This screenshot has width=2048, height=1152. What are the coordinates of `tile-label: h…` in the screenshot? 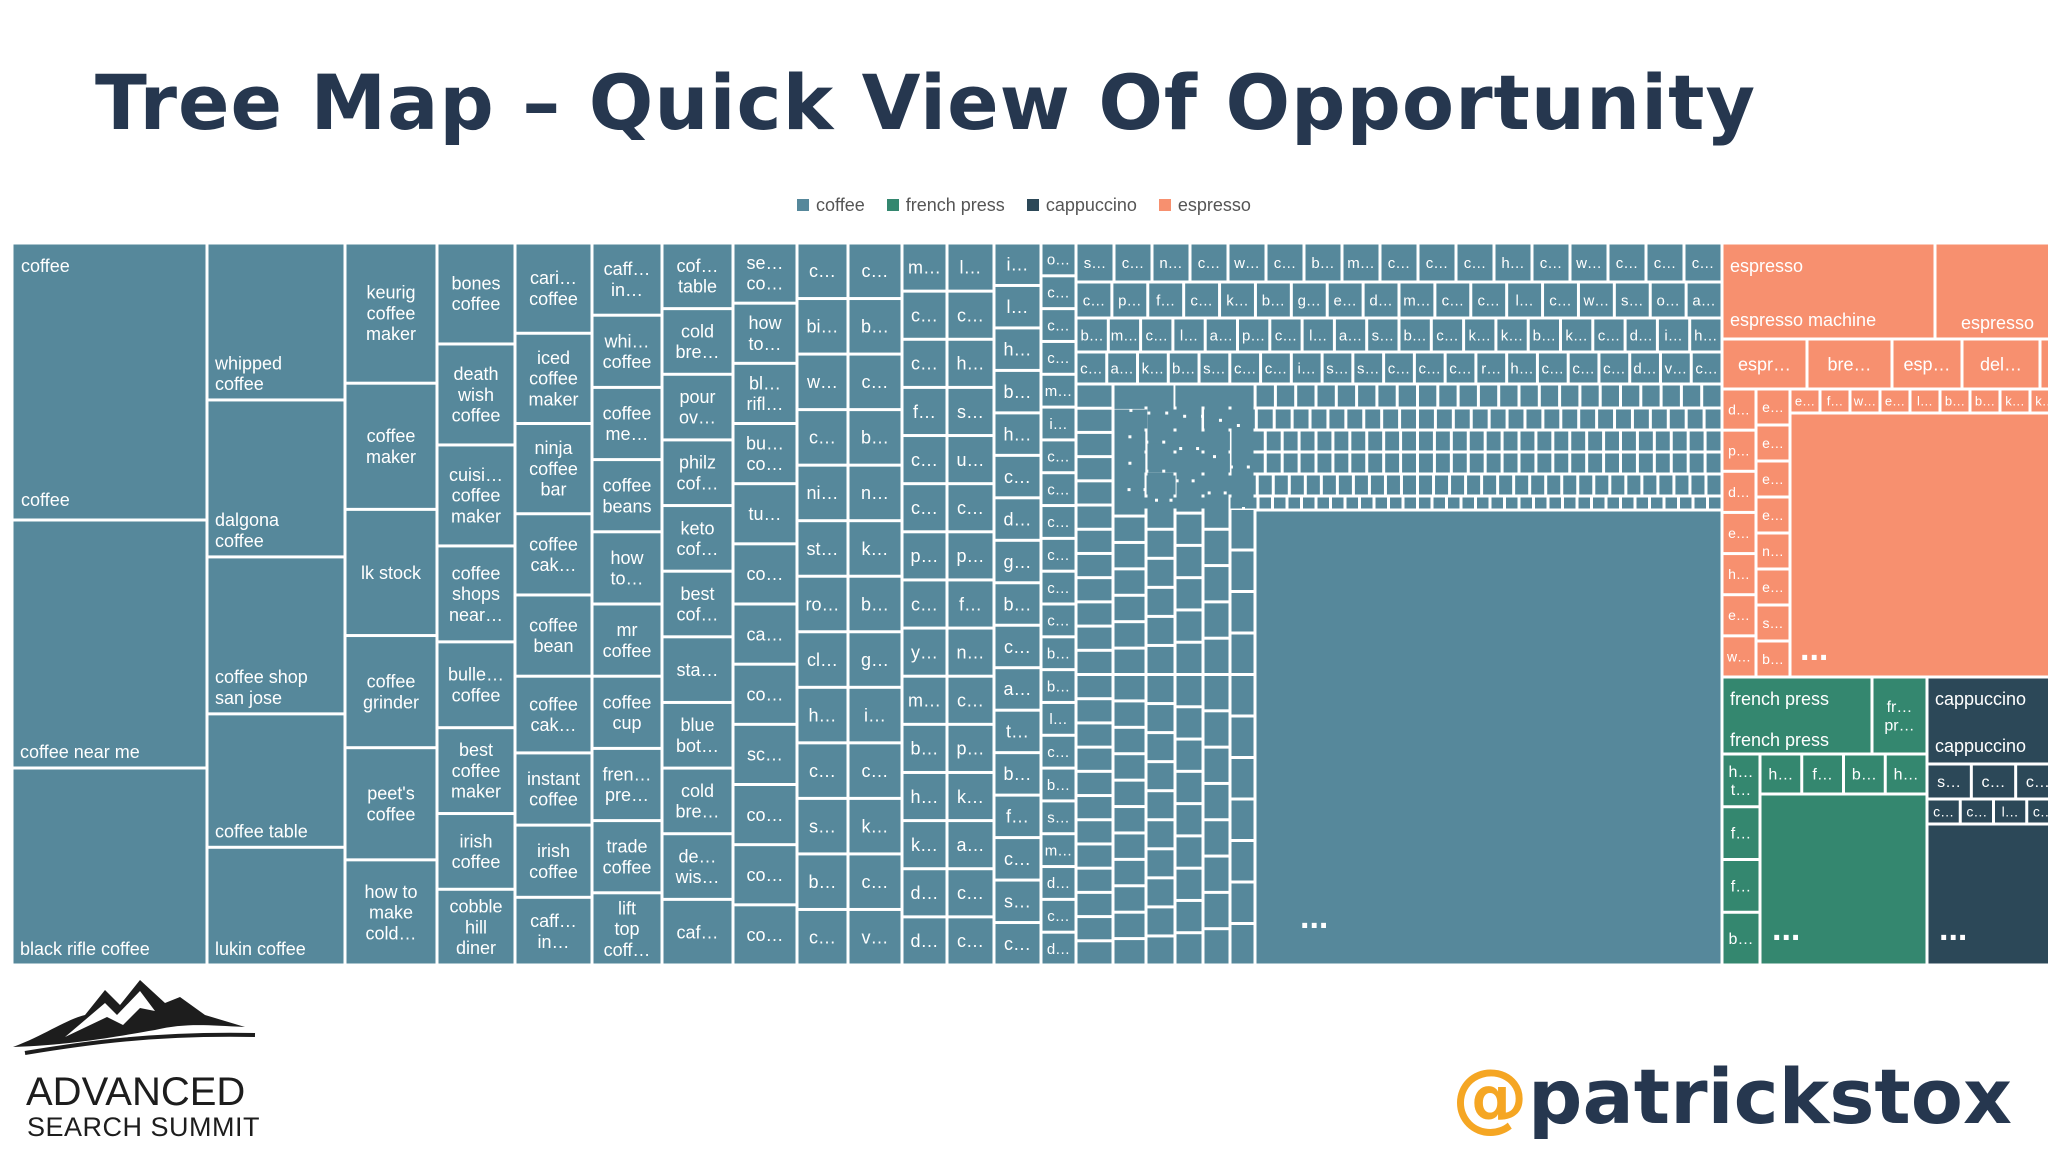 It's located at (1705, 335).